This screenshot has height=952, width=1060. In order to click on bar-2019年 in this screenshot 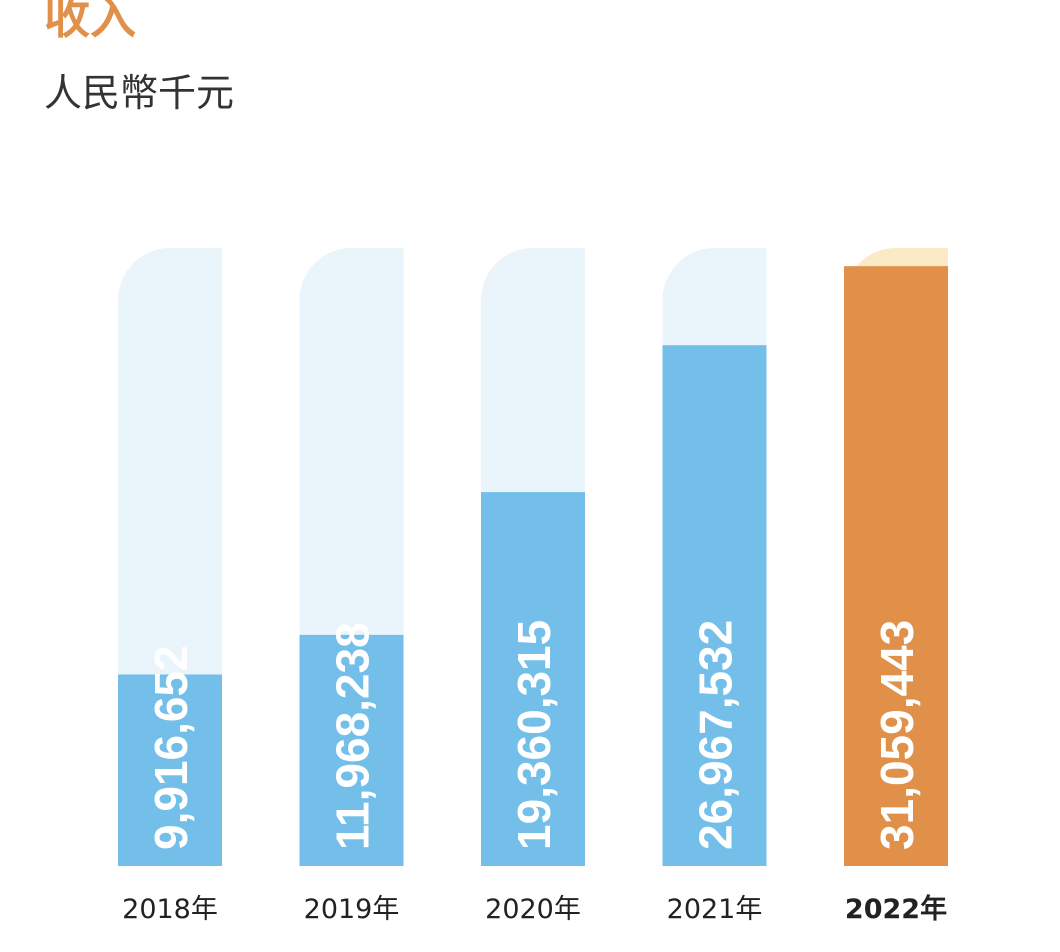, I will do `click(351, 750)`.